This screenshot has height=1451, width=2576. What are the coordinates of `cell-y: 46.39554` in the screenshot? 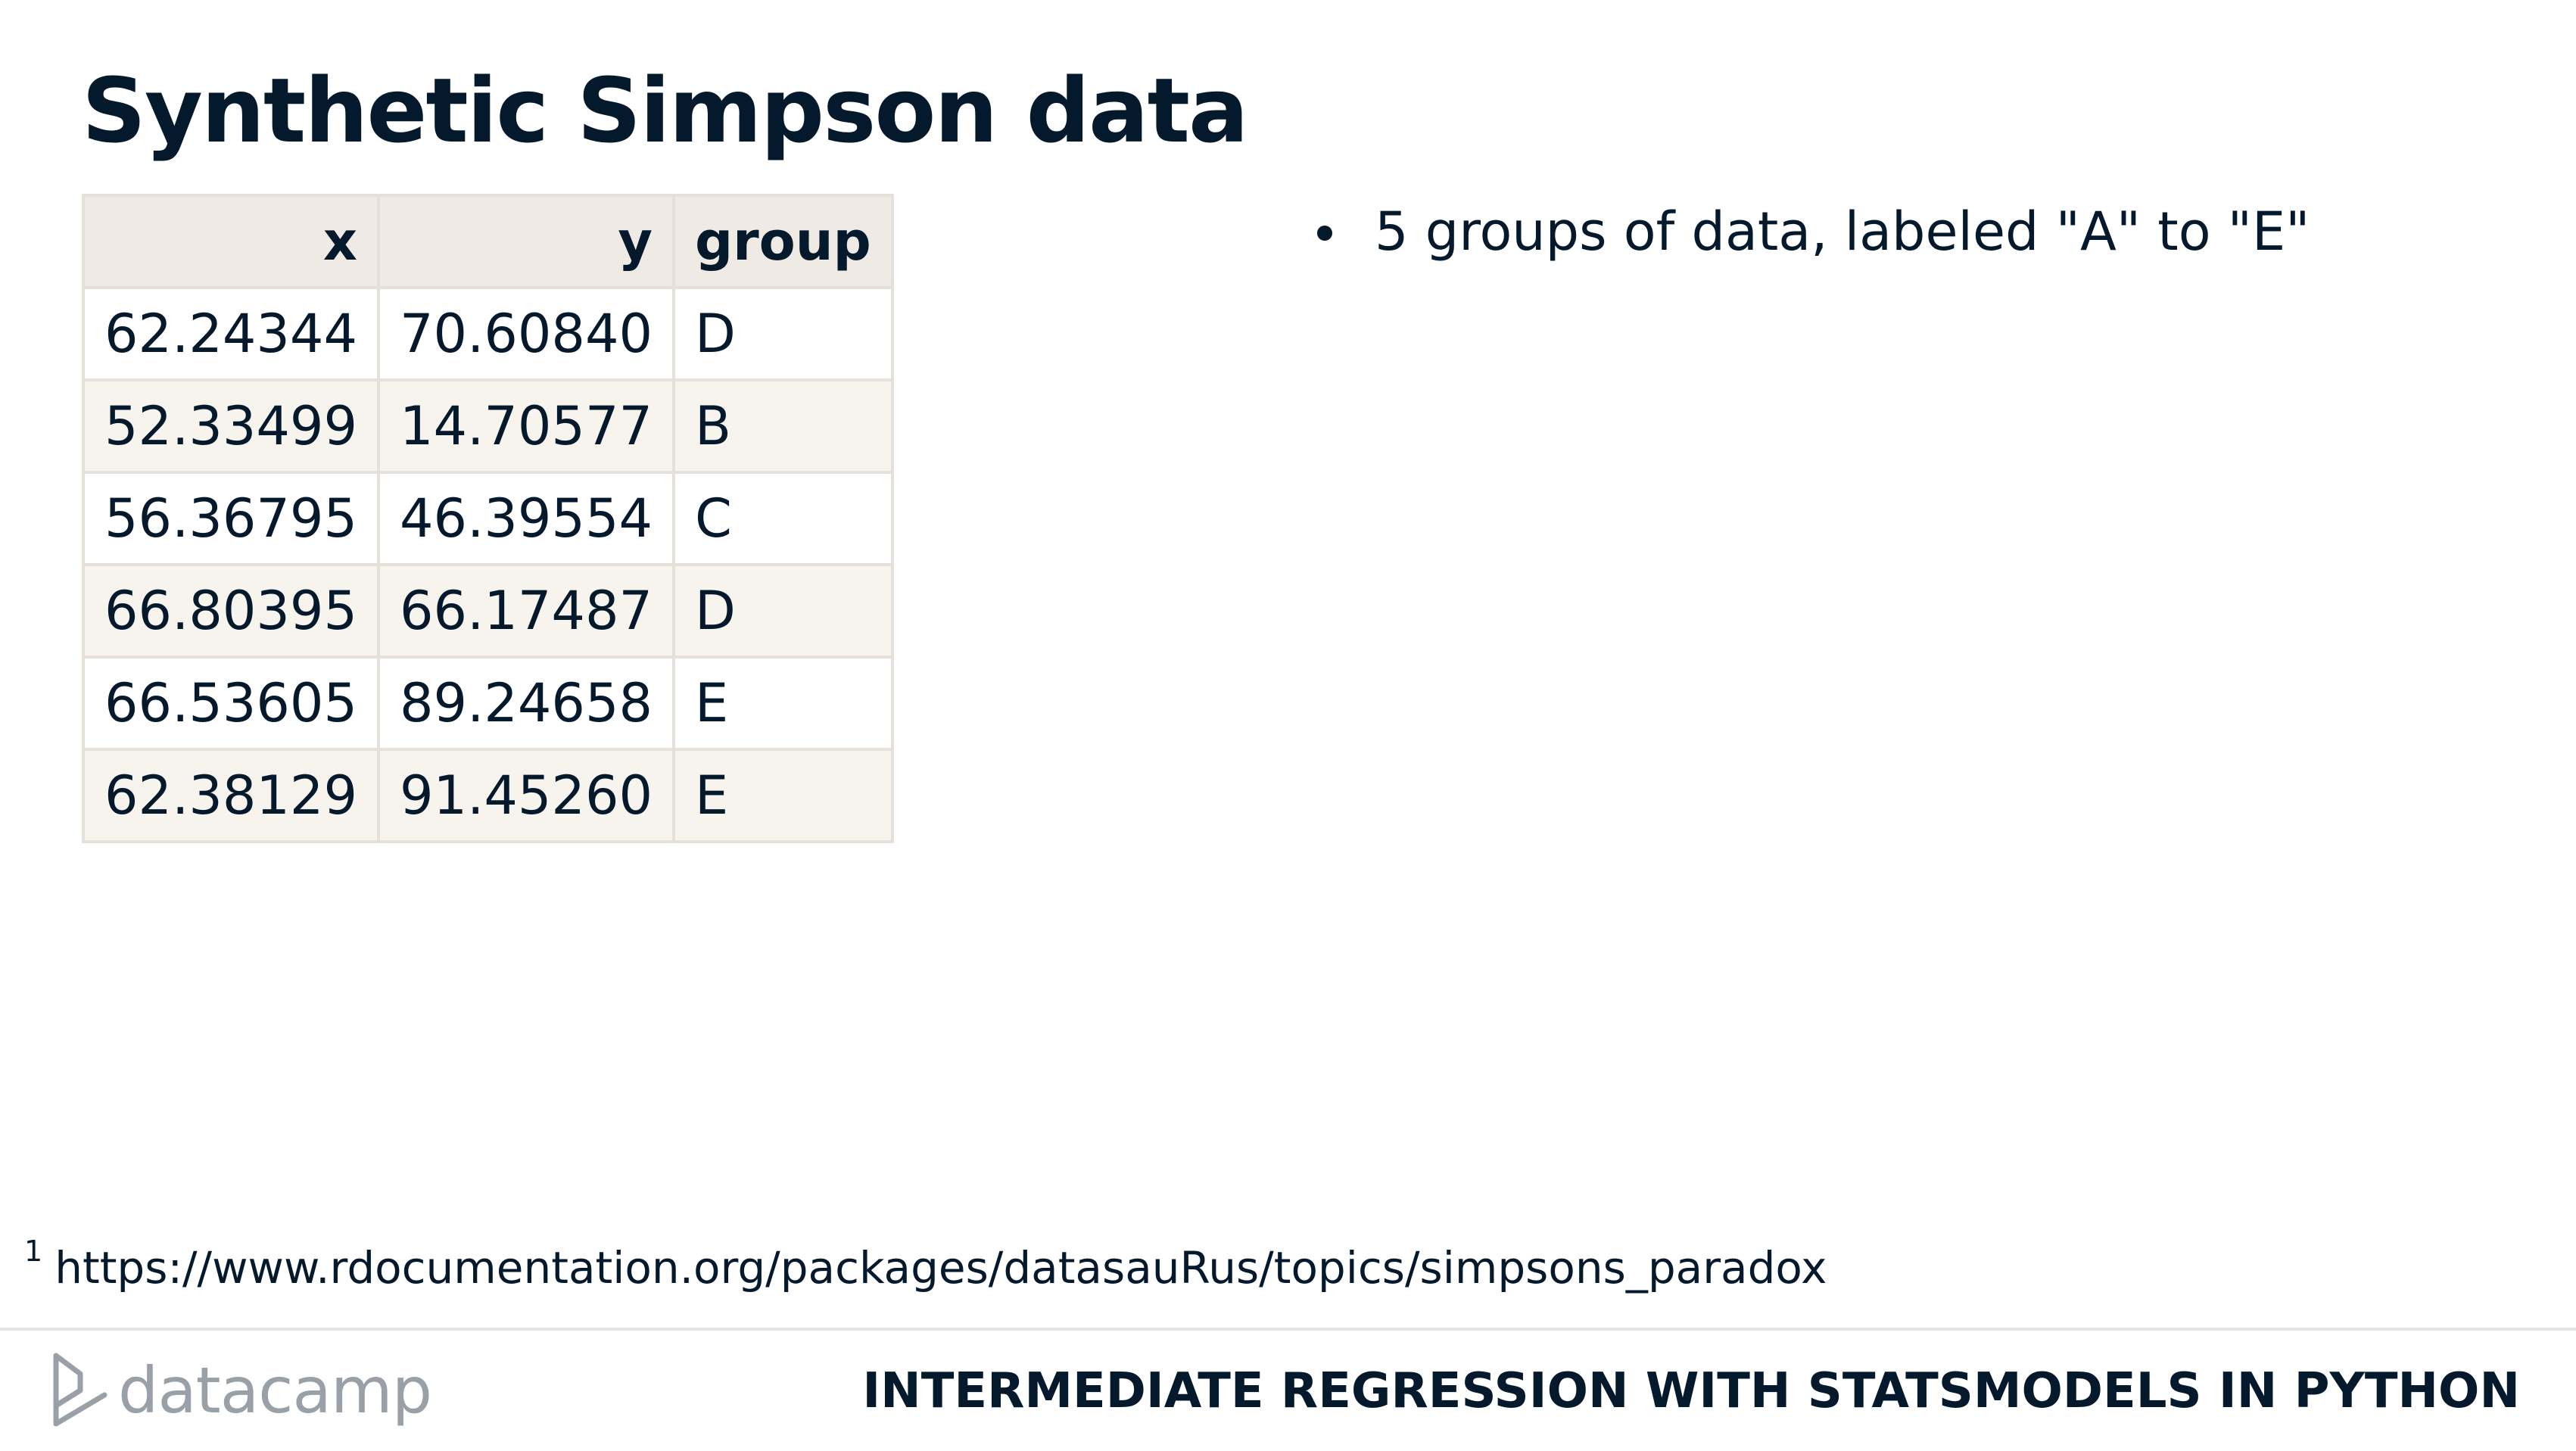 It's located at (526, 518).